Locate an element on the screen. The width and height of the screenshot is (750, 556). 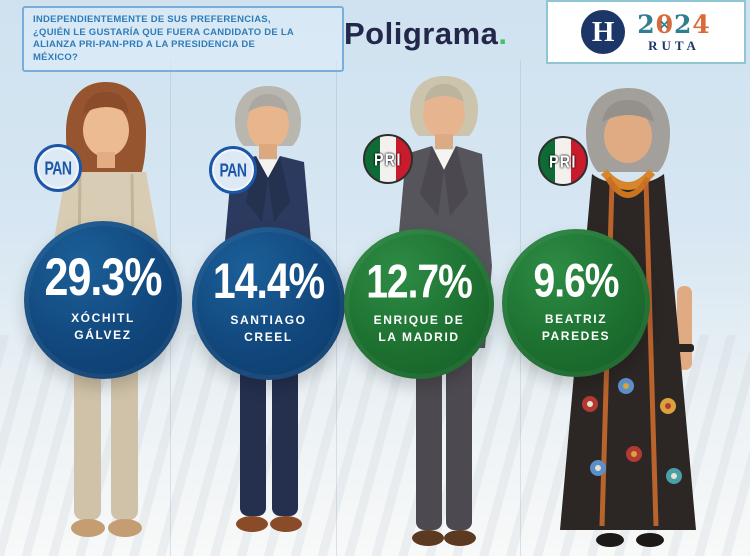
ruta-2024-block: 2 0 ✕ 2 4 RUTA is located at coordinates (674, 32).